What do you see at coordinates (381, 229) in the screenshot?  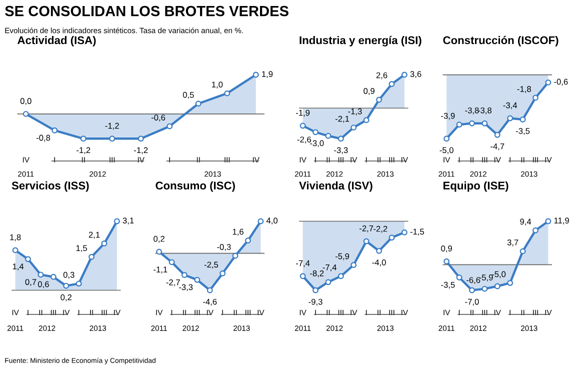 I see `data-label: -2,2` at bounding box center [381, 229].